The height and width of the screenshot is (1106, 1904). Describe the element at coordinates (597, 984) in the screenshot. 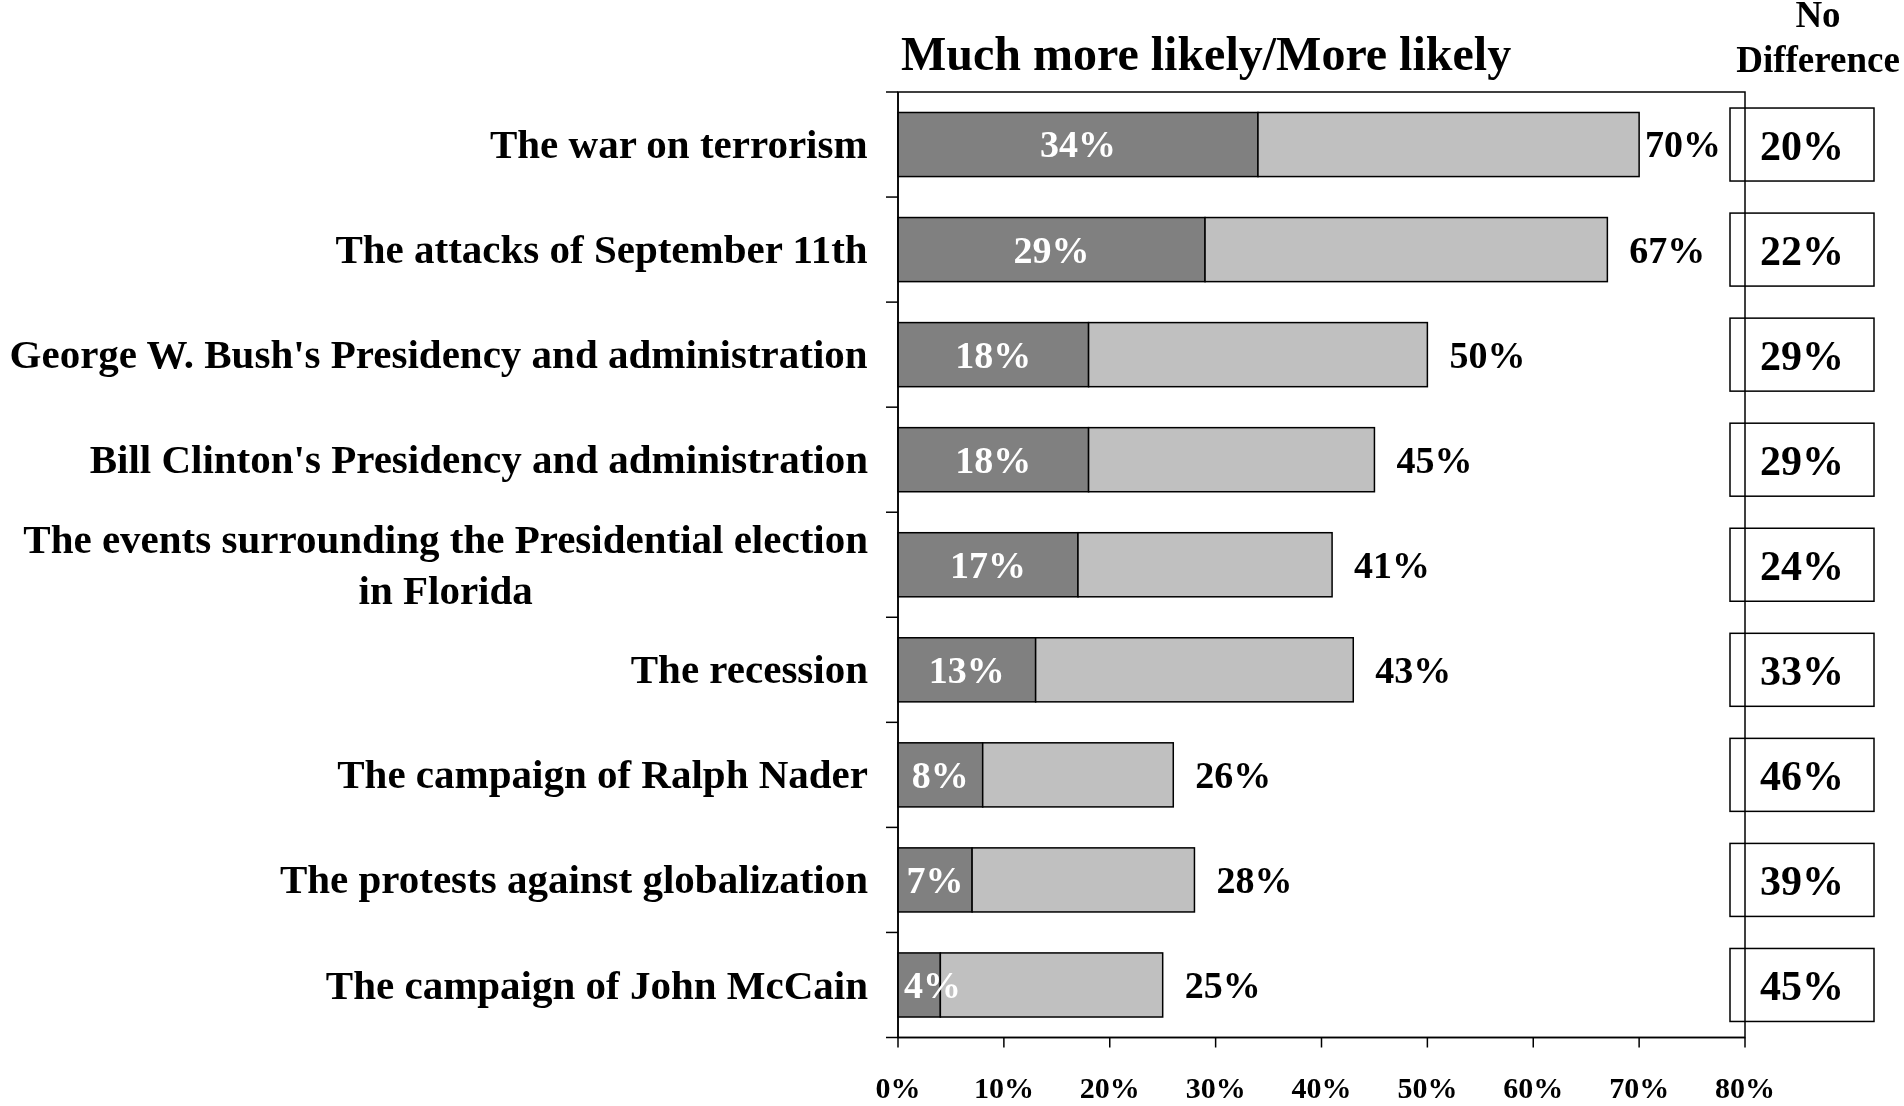

I see `y-tick-label: The campaign of John McCain` at that location.